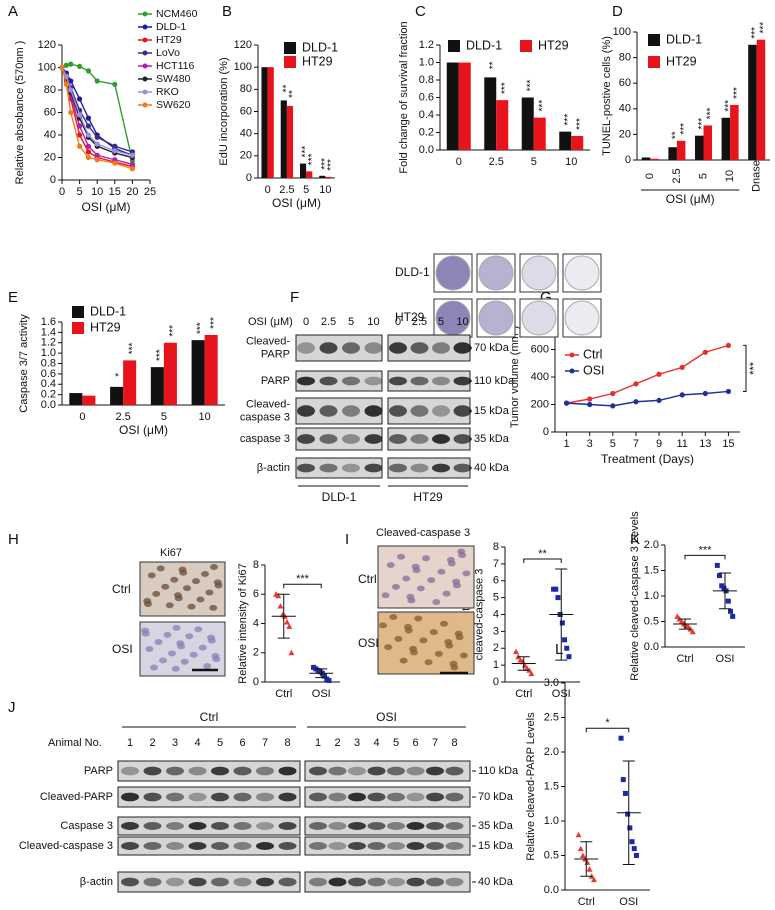  Describe the element at coordinates (152, 743) in the screenshot. I see `lane-label: 2` at that location.